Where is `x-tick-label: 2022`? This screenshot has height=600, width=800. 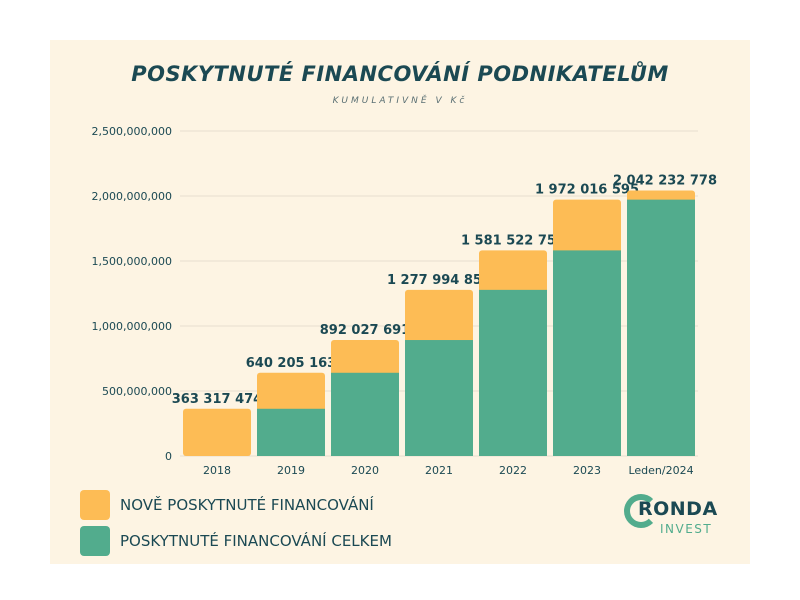
x-tick-label: 2022 is located at coordinates (513, 470).